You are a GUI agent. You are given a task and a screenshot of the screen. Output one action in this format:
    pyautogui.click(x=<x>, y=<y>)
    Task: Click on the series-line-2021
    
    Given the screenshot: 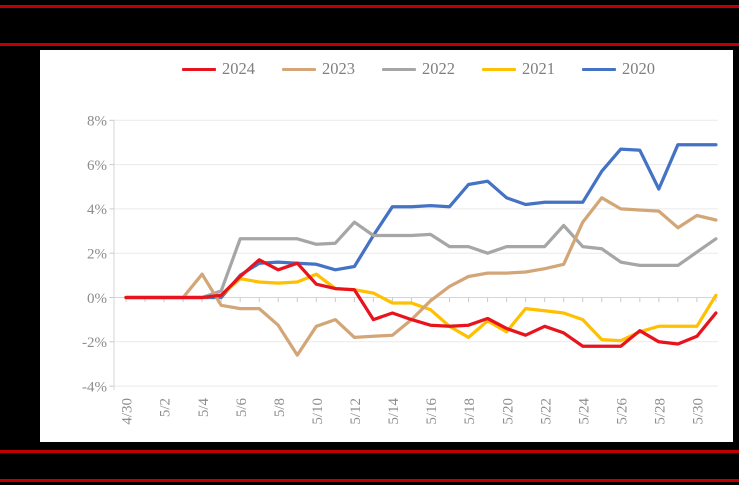 What is the action you would take?
    pyautogui.click(x=421, y=307)
    